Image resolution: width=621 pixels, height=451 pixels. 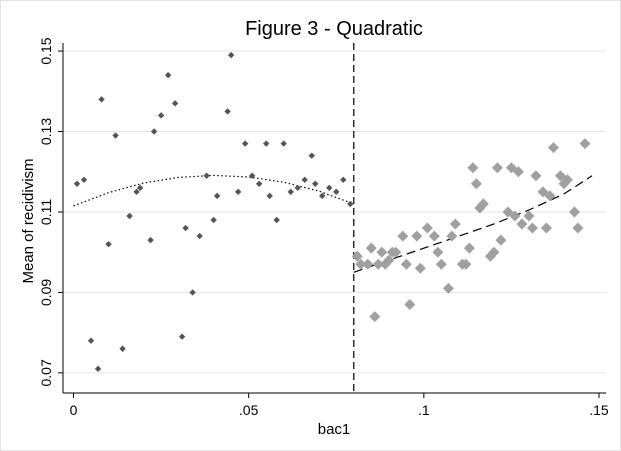 What do you see at coordinates (473, 224) in the screenshot?
I see `quadratic-fit-right` at bounding box center [473, 224].